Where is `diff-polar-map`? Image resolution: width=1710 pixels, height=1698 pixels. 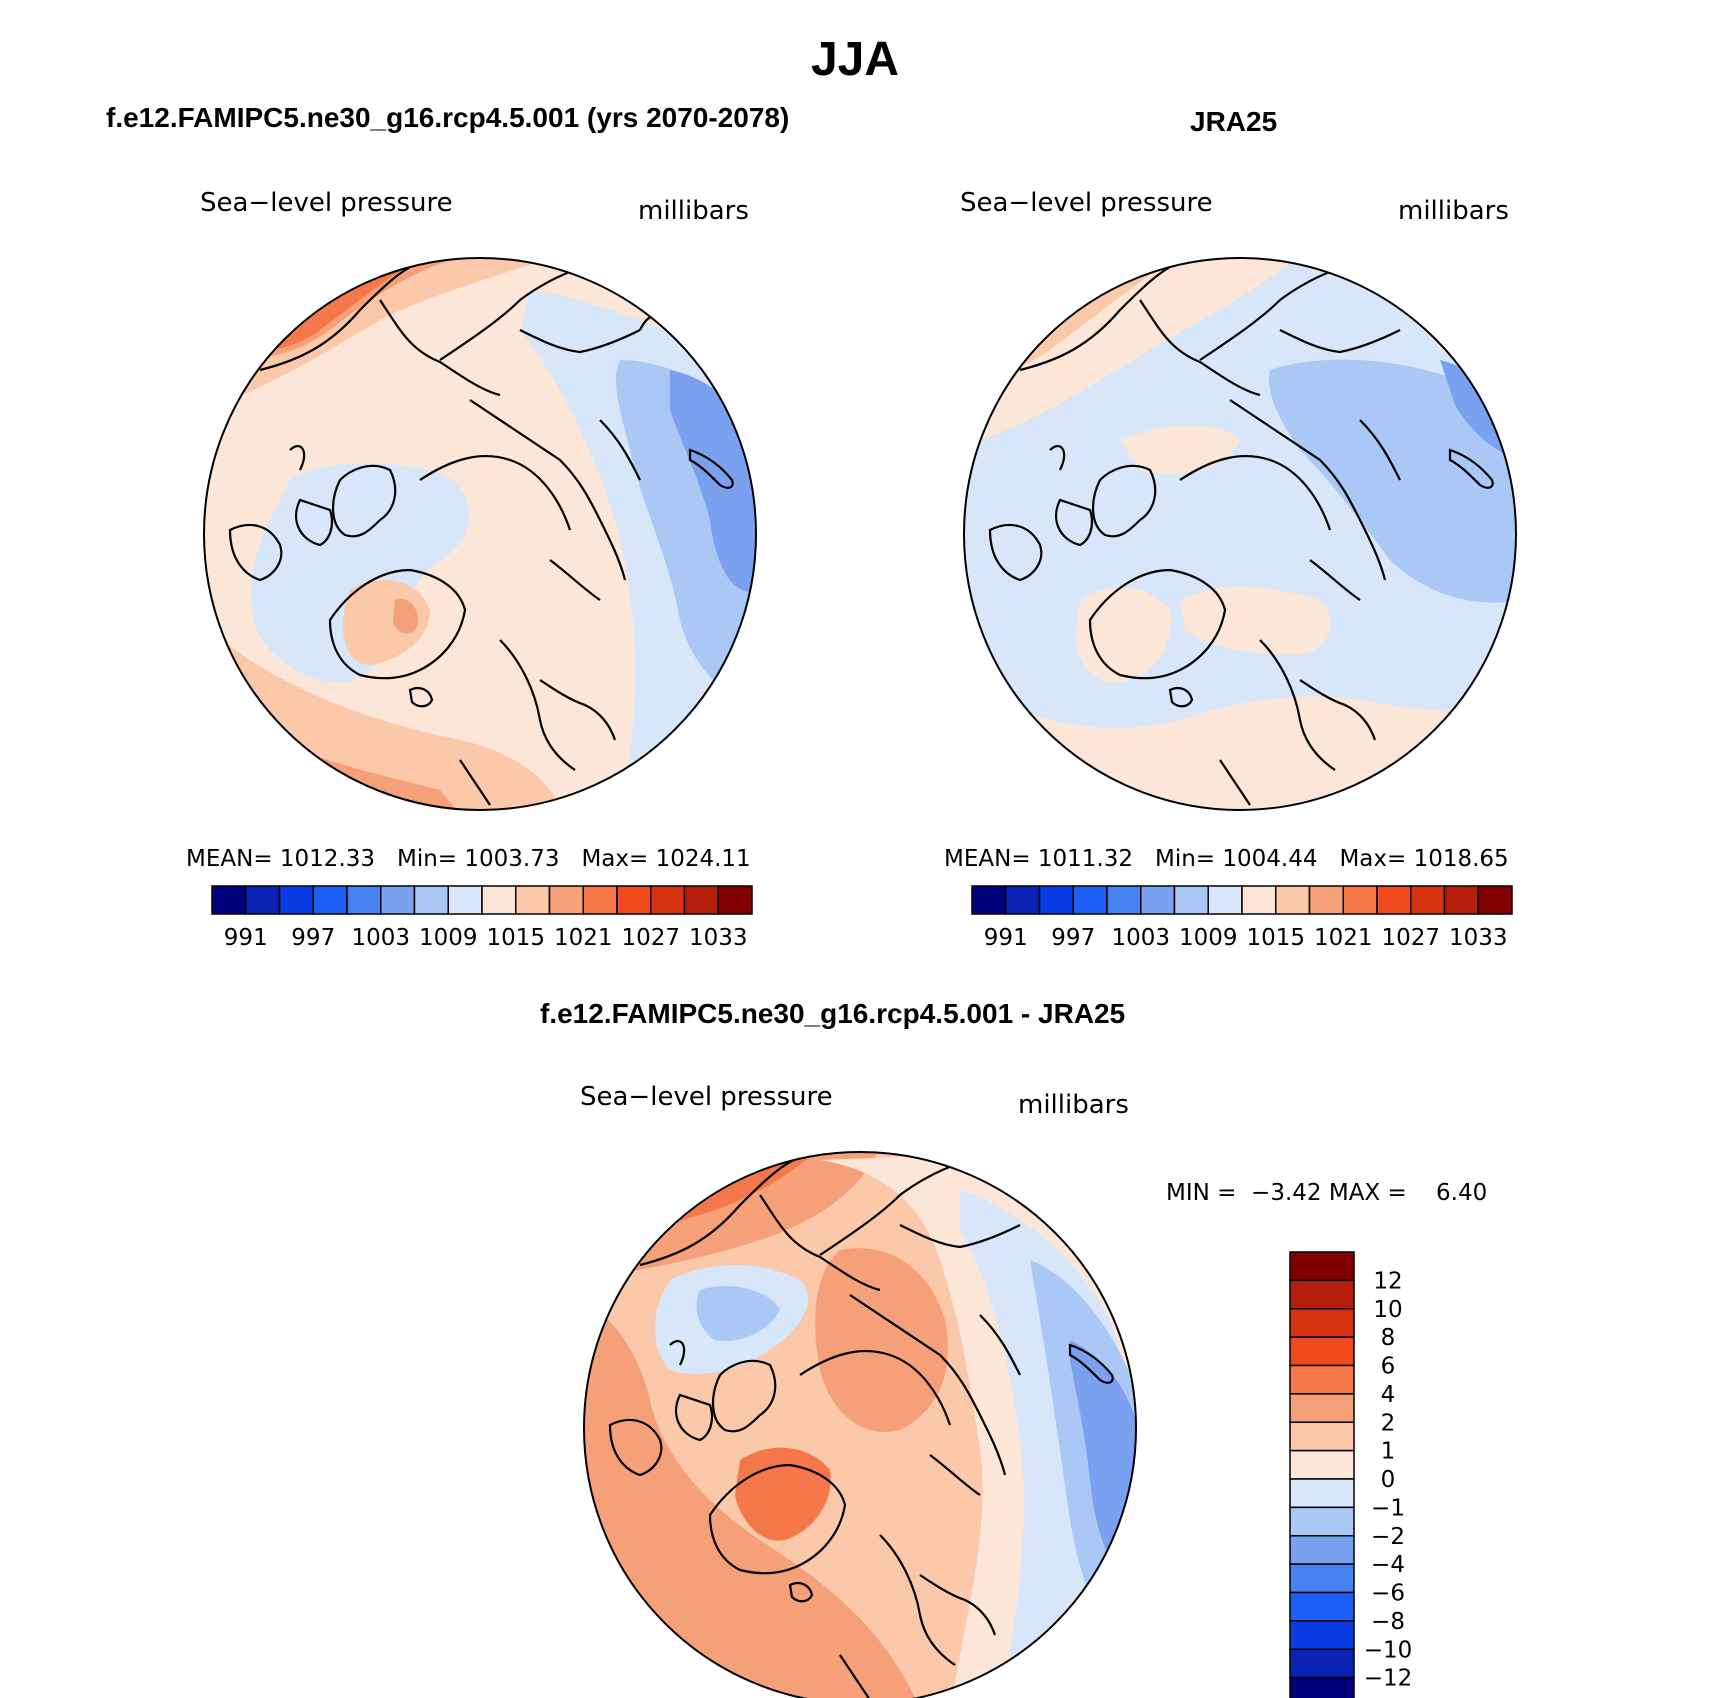 diff-polar-map is located at coordinates (860, 1424).